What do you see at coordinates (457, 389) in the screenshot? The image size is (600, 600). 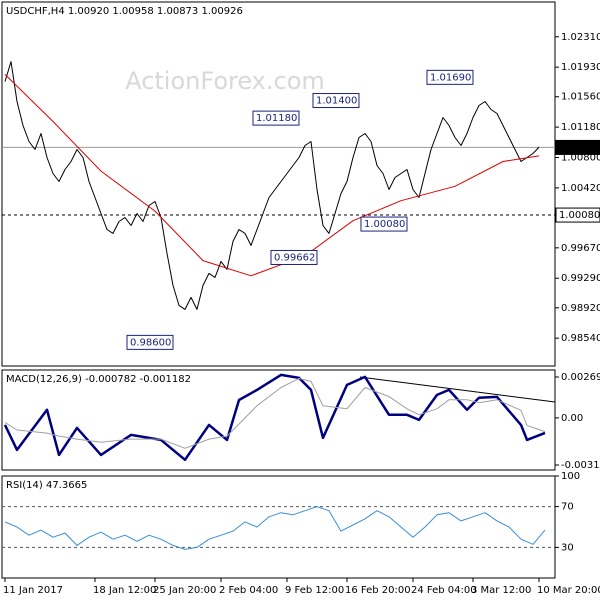 I see `trend-line` at bounding box center [457, 389].